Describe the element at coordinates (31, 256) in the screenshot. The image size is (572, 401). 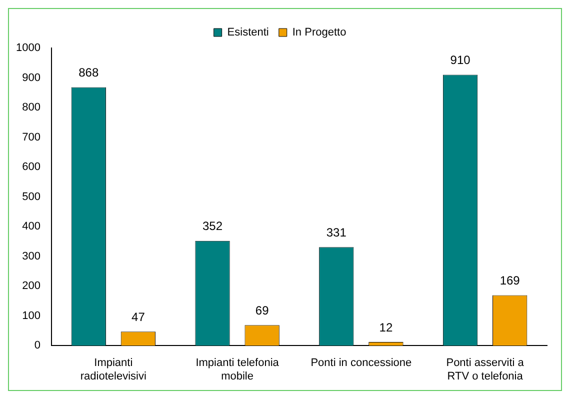
I see `y-tick-label: 300` at that location.